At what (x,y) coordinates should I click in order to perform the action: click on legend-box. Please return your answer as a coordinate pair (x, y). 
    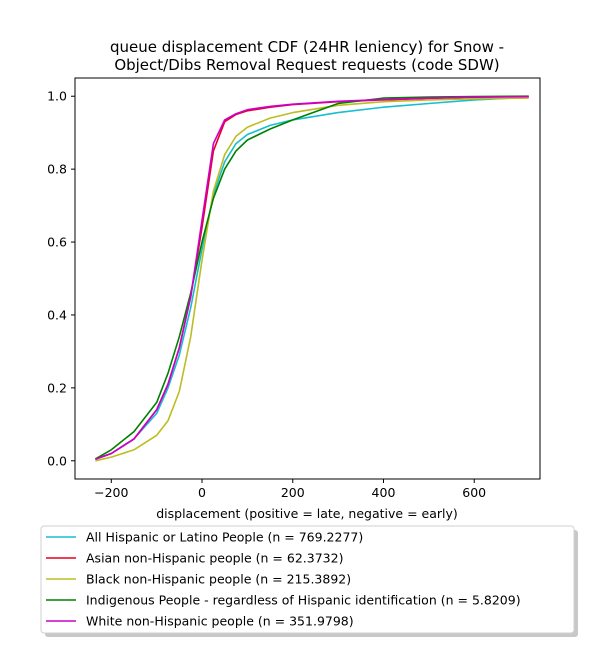
    Looking at the image, I should click on (307, 579).